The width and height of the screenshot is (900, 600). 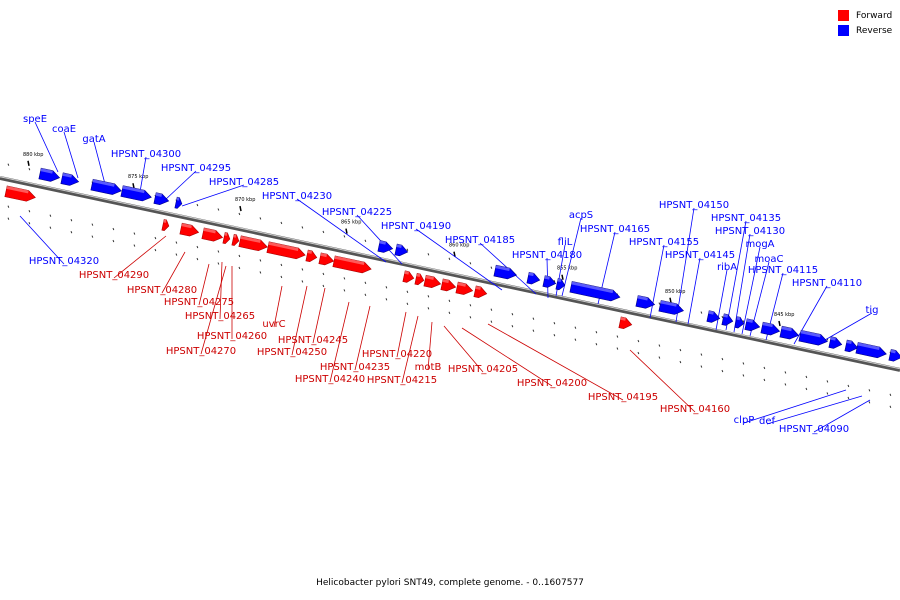 I want to click on legend: Forward Reverse, so click(x=865, y=23).